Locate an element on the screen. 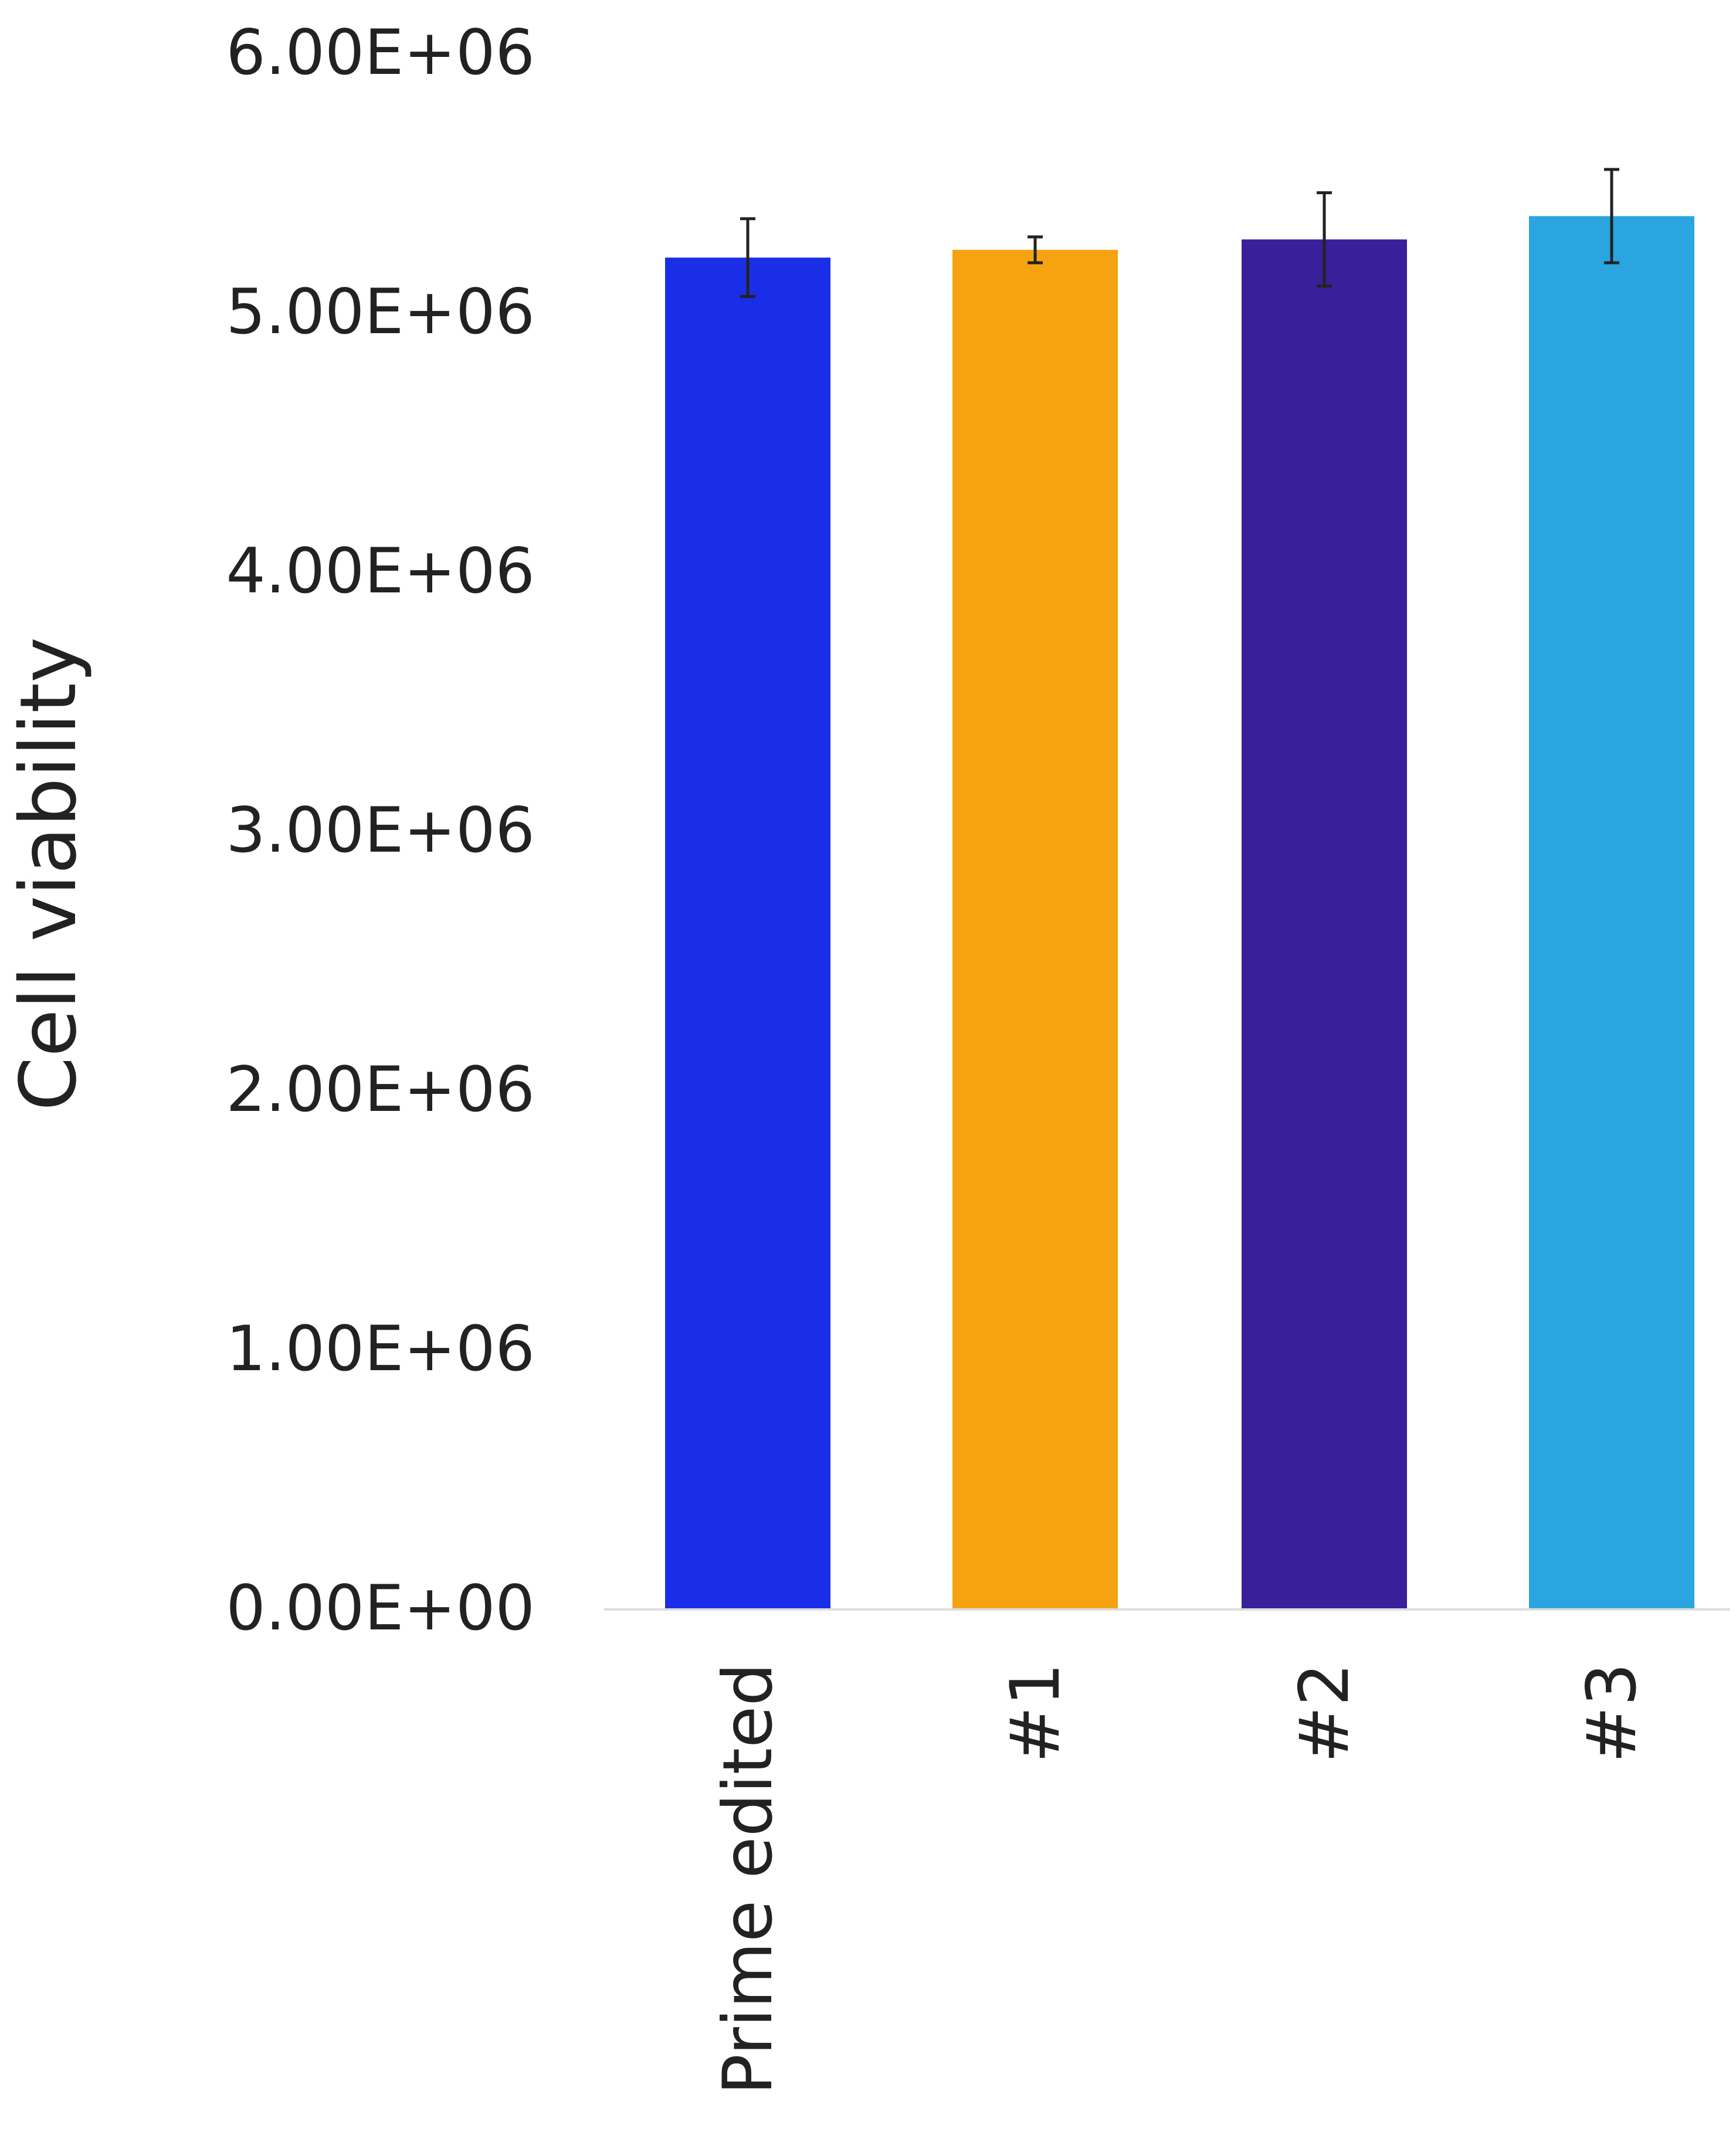 The width and height of the screenshot is (1736, 2135). y-tick-label: 6.00E+06 is located at coordinates (380, 52).